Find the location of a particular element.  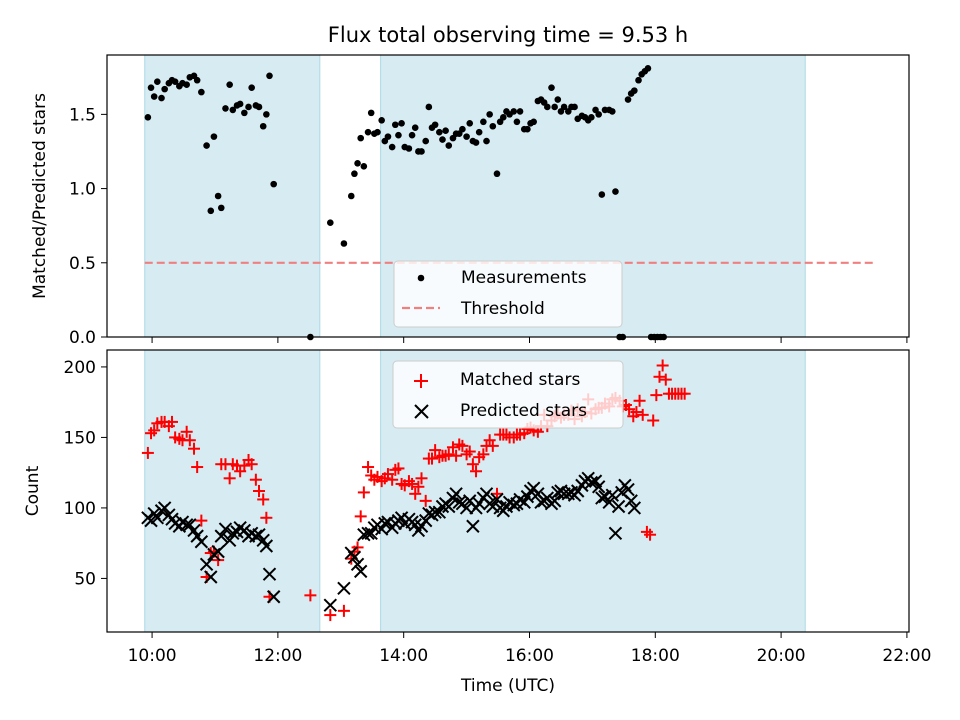

x-tick-label-5: 18:00 is located at coordinates (655, 656).